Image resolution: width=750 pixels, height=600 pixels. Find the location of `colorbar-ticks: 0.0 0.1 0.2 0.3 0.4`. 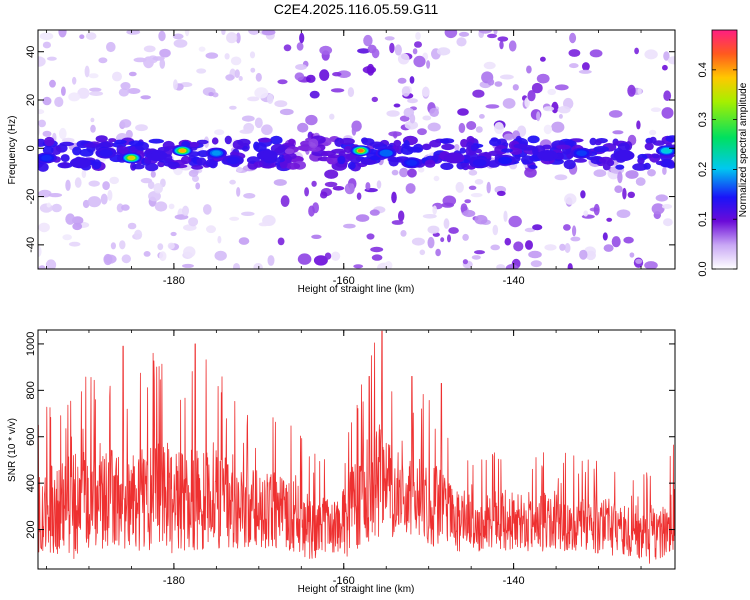

colorbar-ticks: 0.0 0.1 0.2 0.3 0.4 is located at coordinates (717, 169).